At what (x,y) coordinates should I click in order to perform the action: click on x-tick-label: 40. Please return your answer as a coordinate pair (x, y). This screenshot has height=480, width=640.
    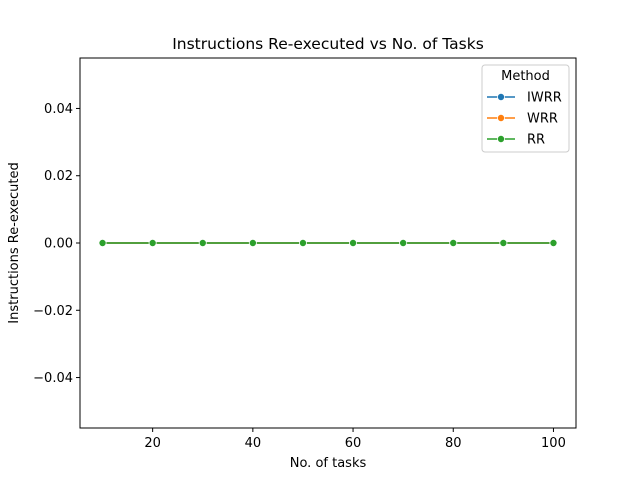
    Looking at the image, I should click on (253, 443).